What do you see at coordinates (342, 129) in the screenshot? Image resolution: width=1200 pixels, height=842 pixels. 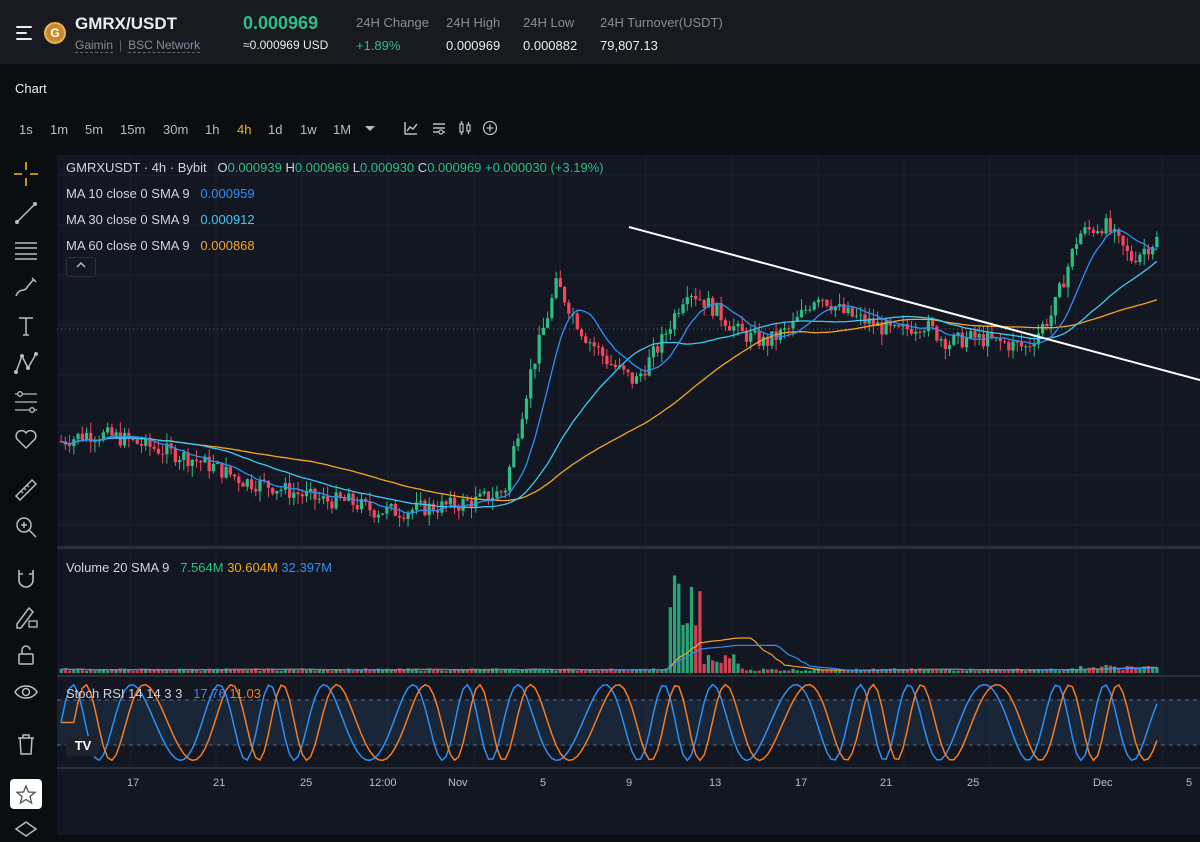 I see `tf-1M: 1M` at bounding box center [342, 129].